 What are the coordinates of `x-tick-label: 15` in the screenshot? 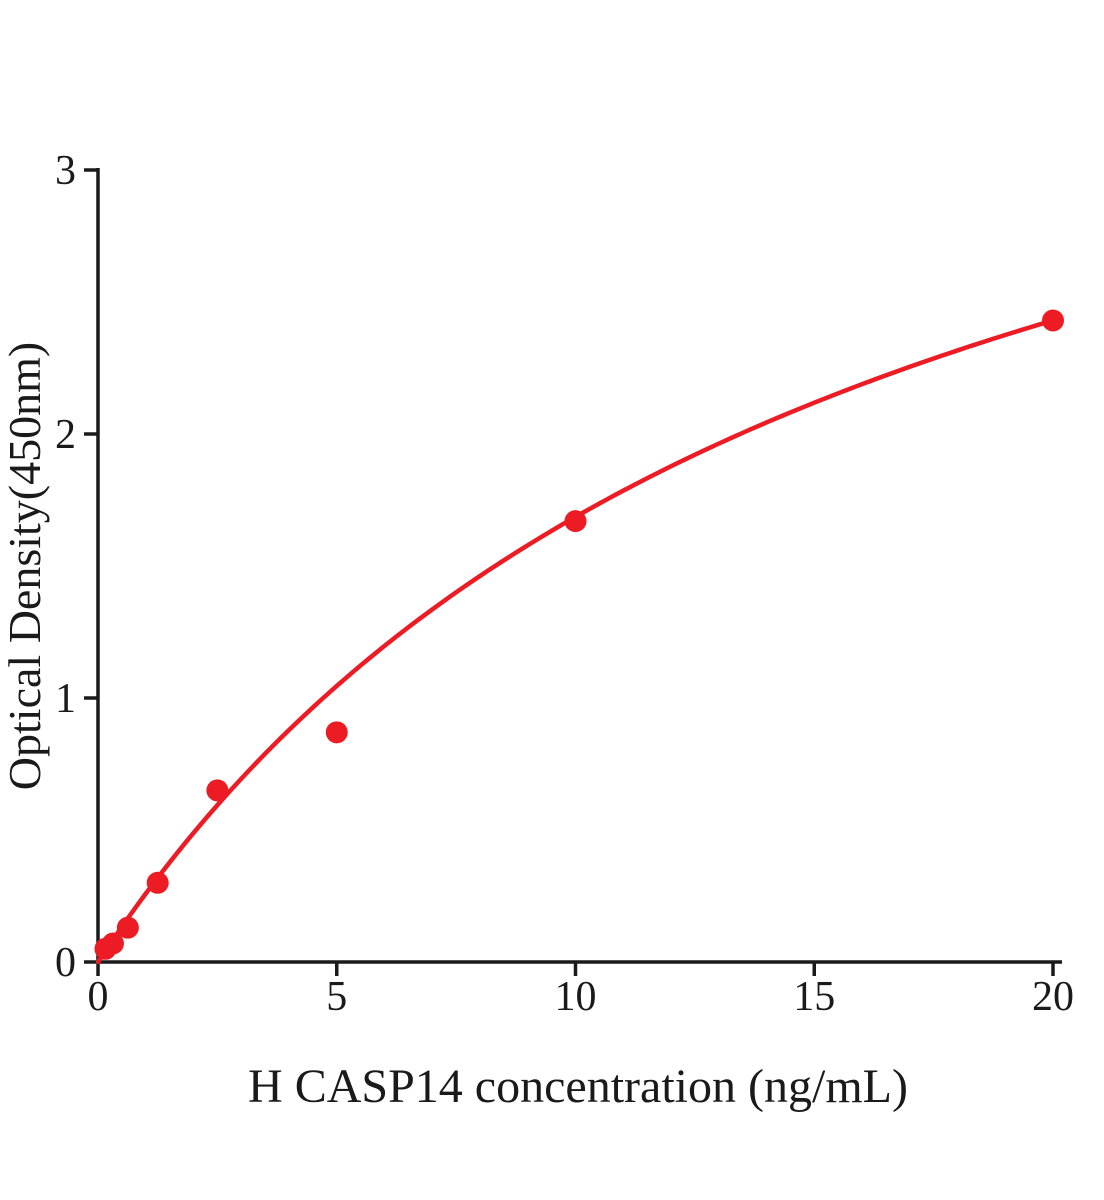 It's located at (814, 997).